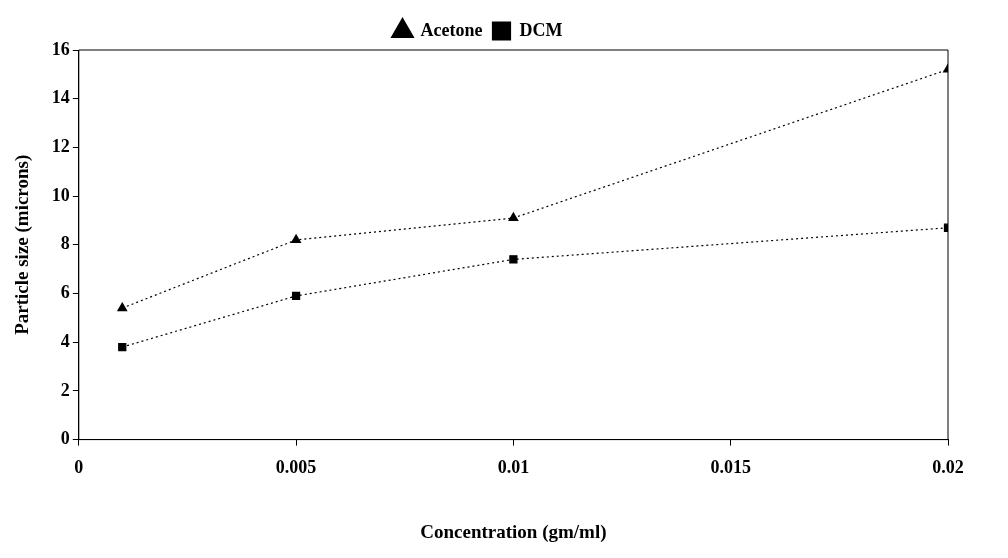 The width and height of the screenshot is (1008, 558). I want to click on x-tick-label: 0.02, so click(948, 467).